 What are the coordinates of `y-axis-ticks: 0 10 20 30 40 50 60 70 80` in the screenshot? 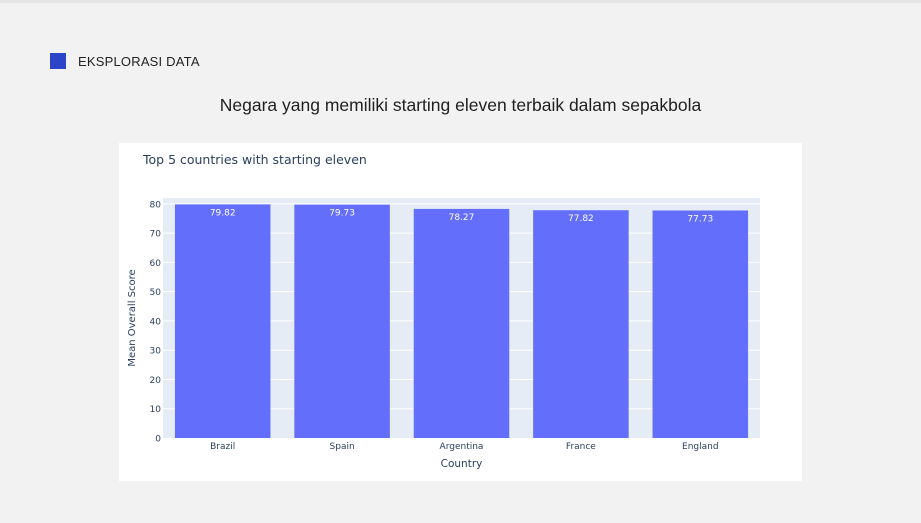 It's located at (156, 322).